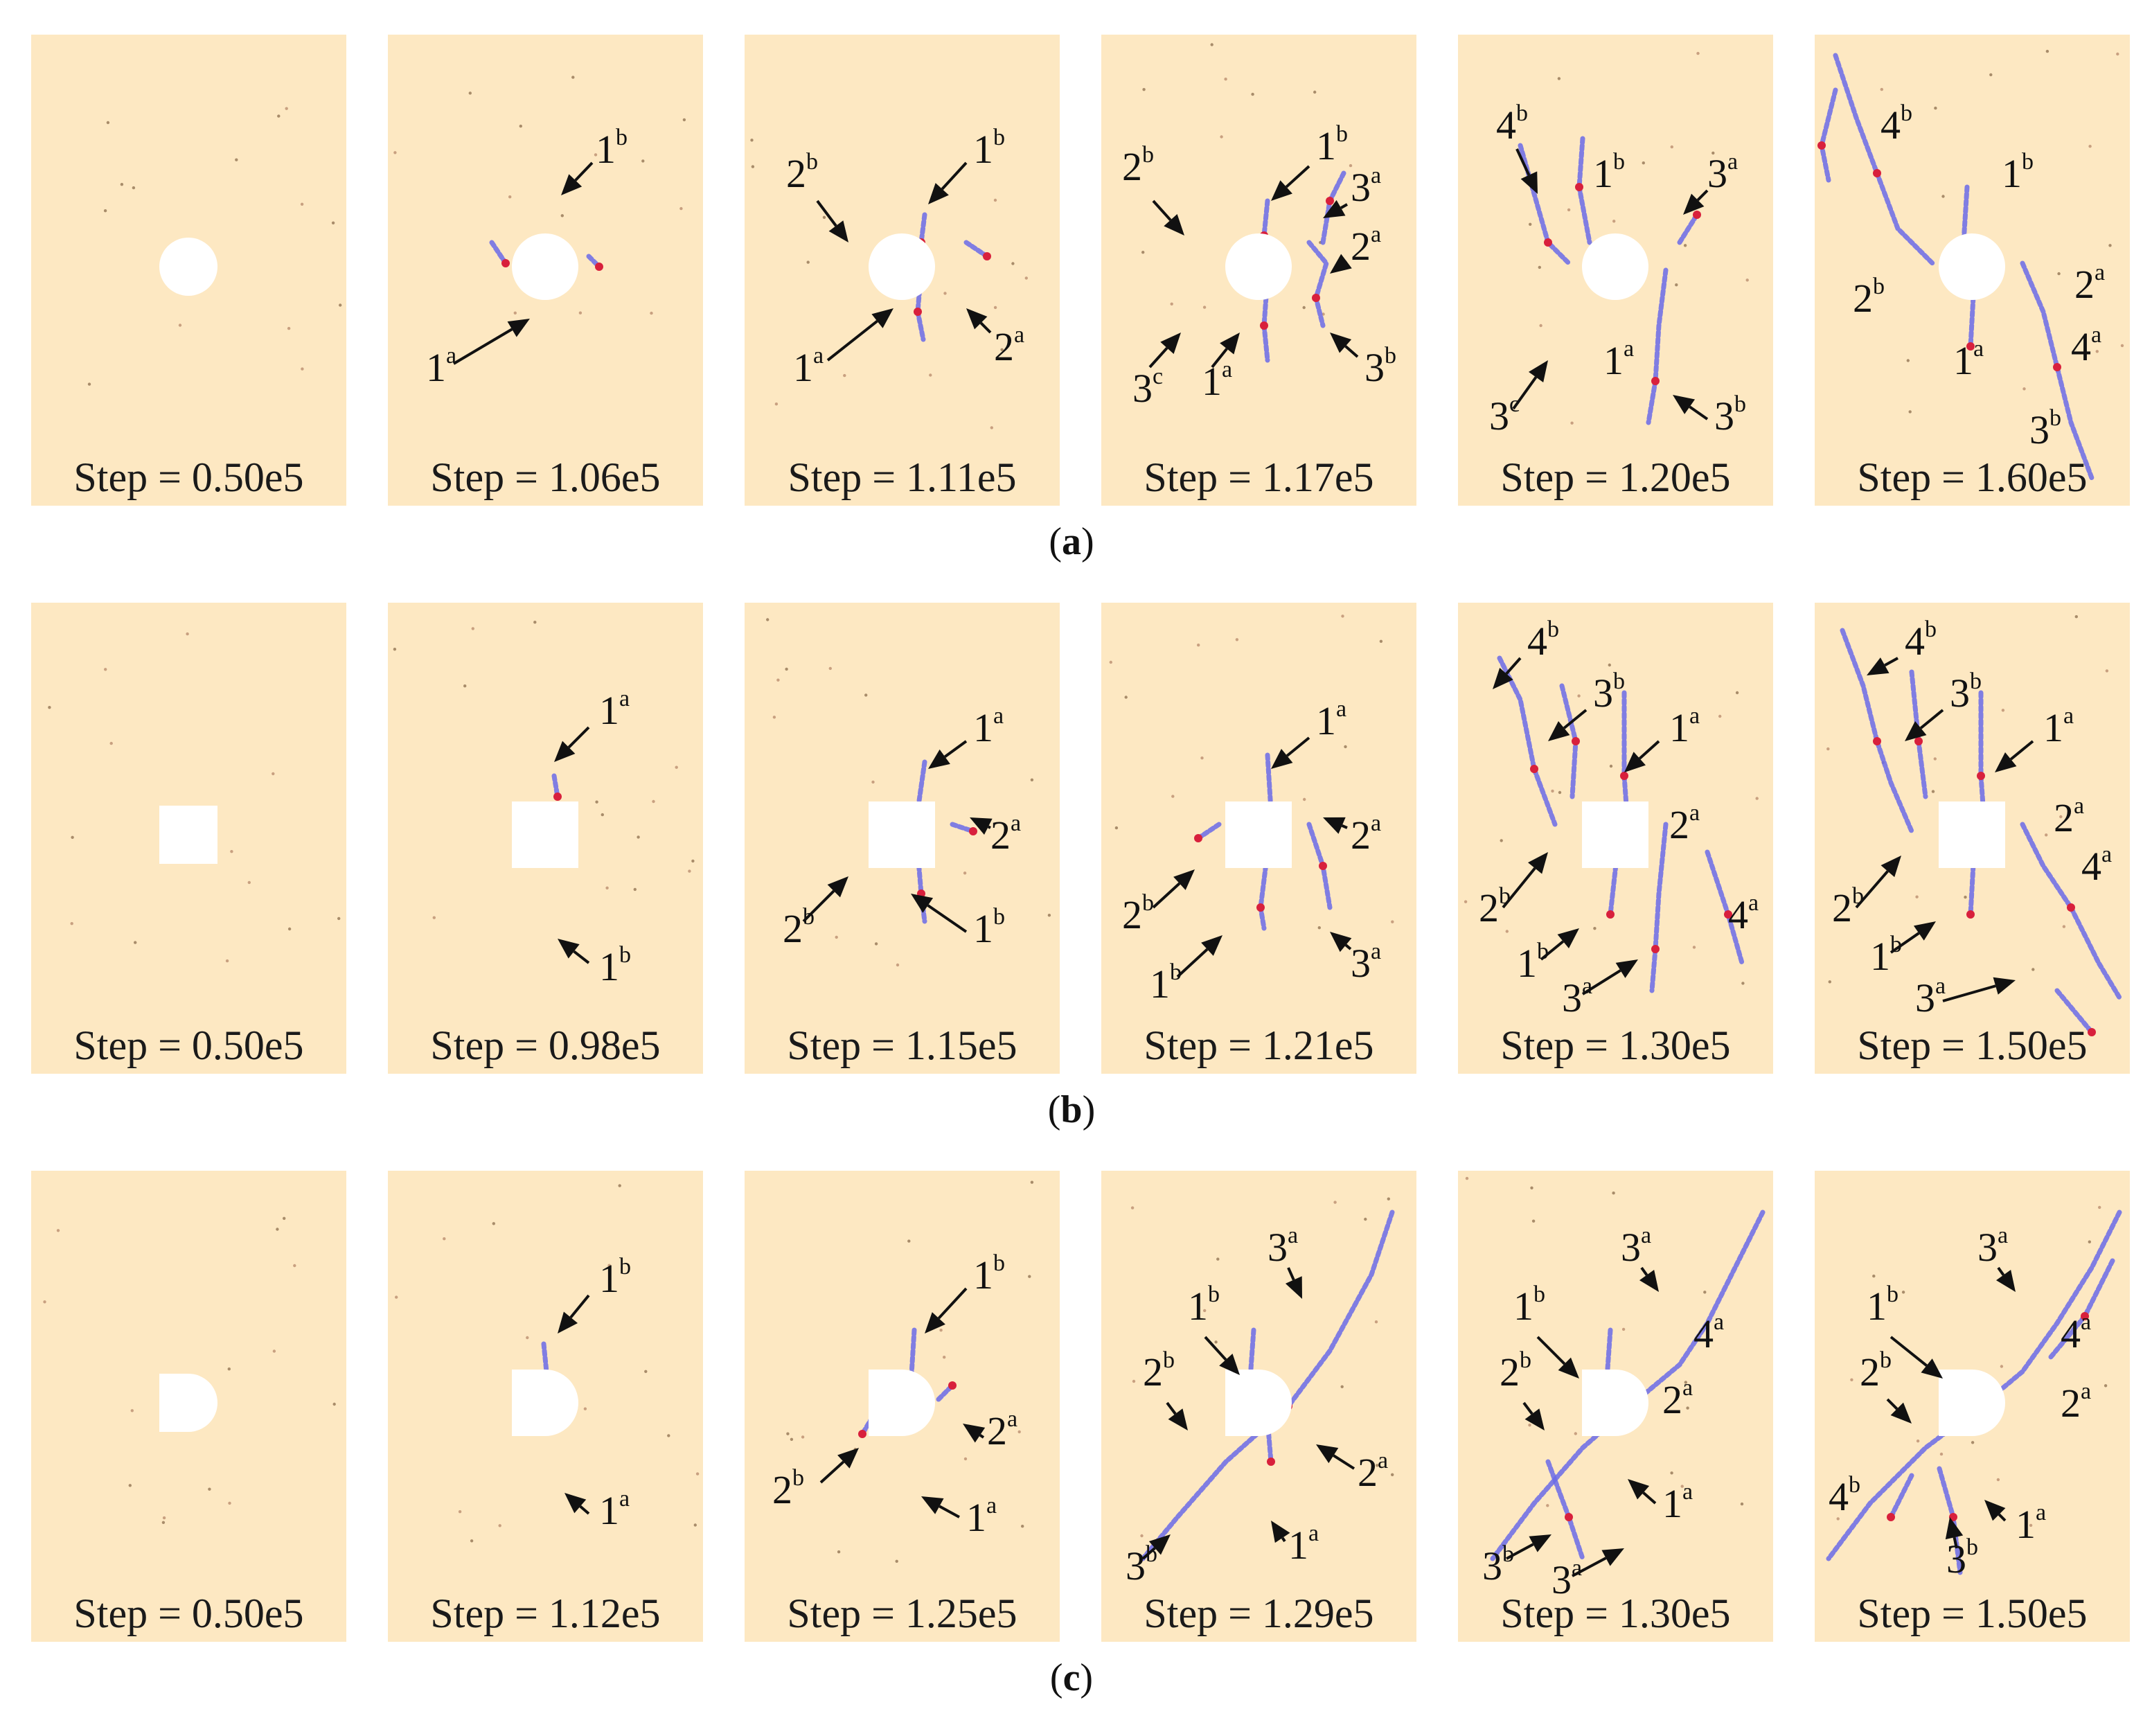 The width and height of the screenshot is (2143, 1736). I want to click on step-label: Step = 1.50e5, so click(1972, 1614).